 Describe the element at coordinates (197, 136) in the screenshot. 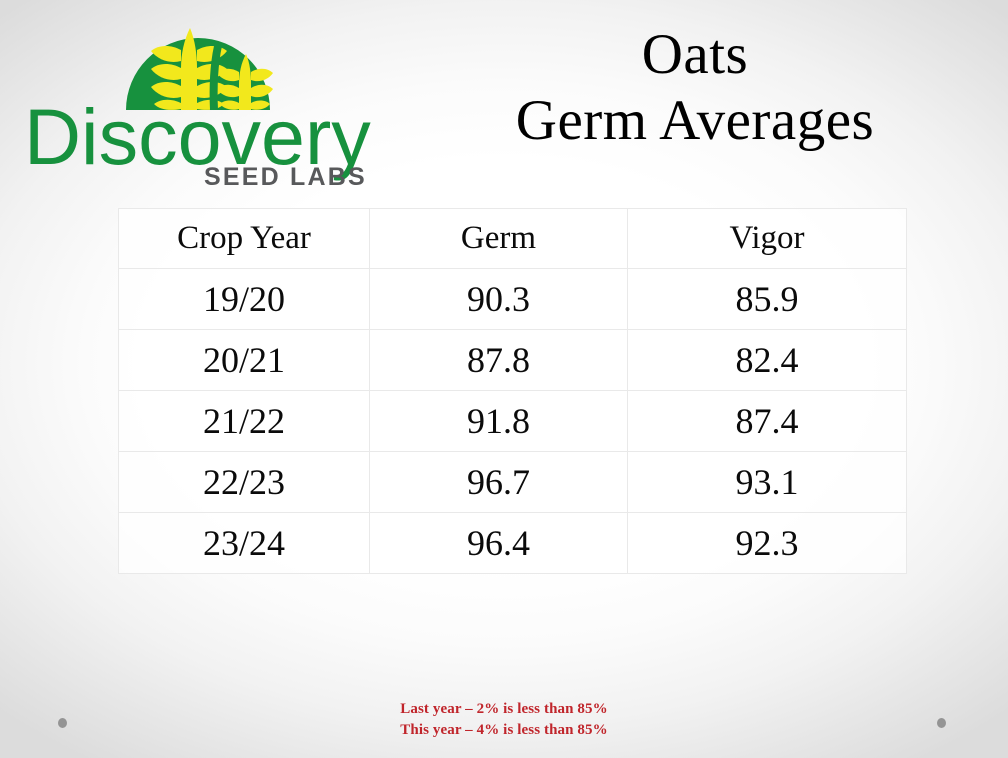

I see `logo-wordmark: Discovery` at that location.